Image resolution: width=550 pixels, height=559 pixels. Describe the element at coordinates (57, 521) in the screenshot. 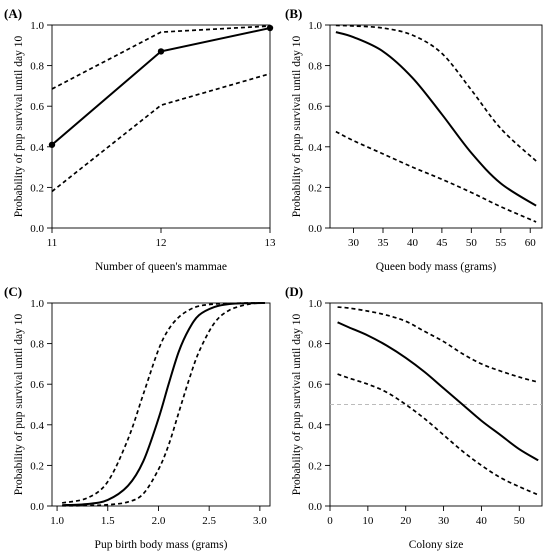

I see `x-tick-label: 1.0` at that location.